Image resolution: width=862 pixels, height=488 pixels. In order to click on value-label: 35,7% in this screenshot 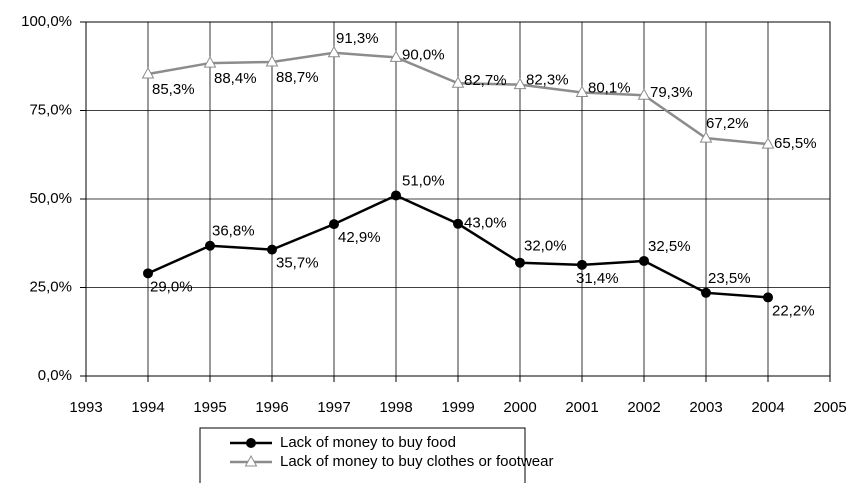, I will do `click(297, 263)`.